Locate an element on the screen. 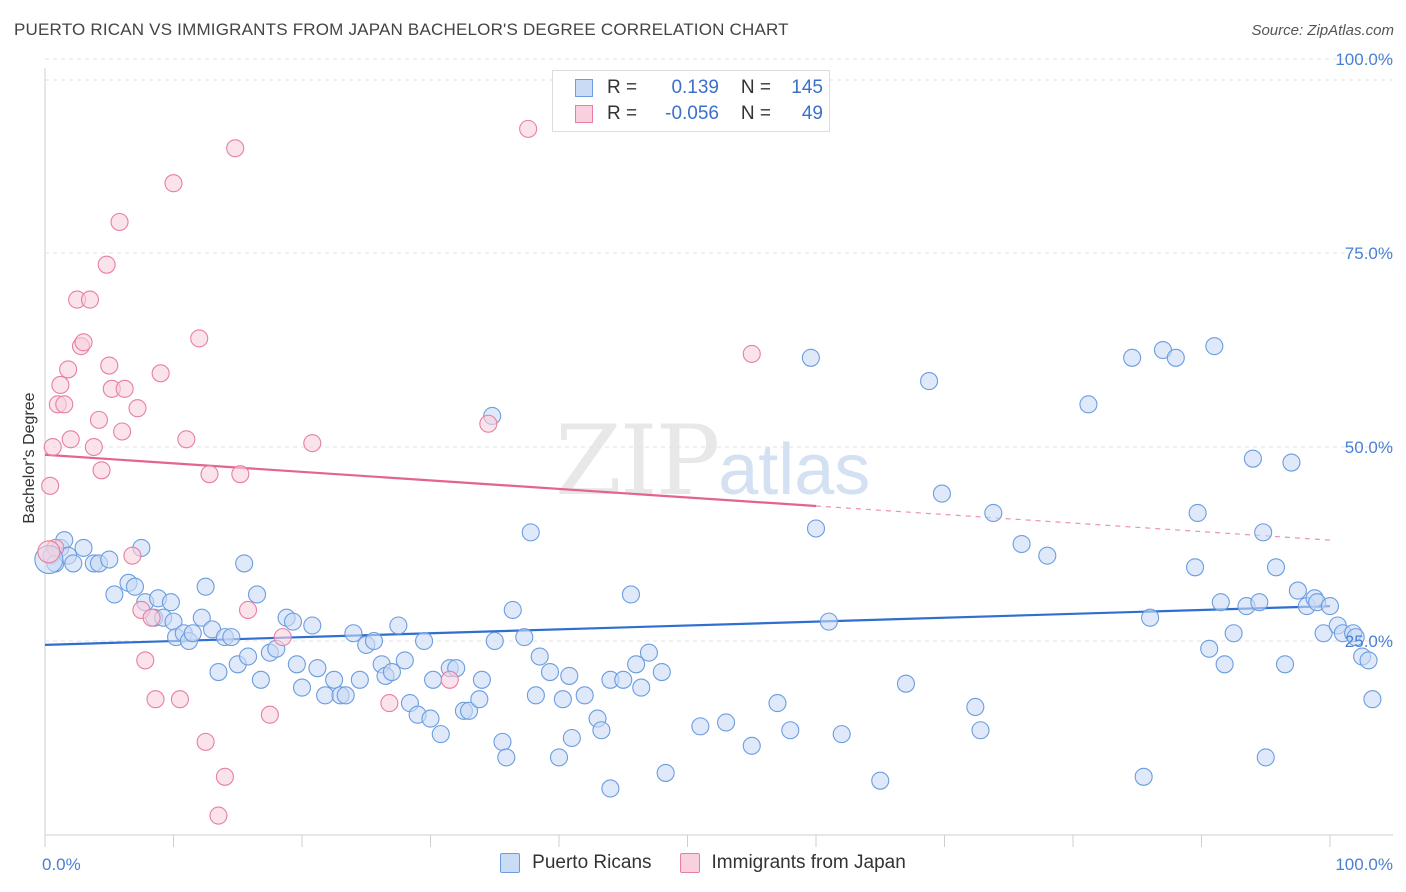 This screenshot has height=892, width=1406. r-value: 0.139 is located at coordinates (695, 87).